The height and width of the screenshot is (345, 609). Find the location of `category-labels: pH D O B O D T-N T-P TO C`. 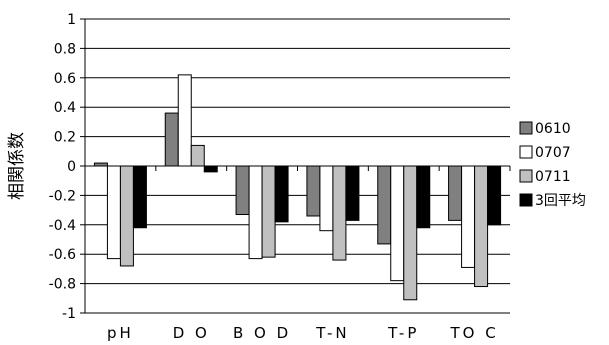

category-labels: pH D O B O D T-N T-P TO C is located at coordinates (302, 333).